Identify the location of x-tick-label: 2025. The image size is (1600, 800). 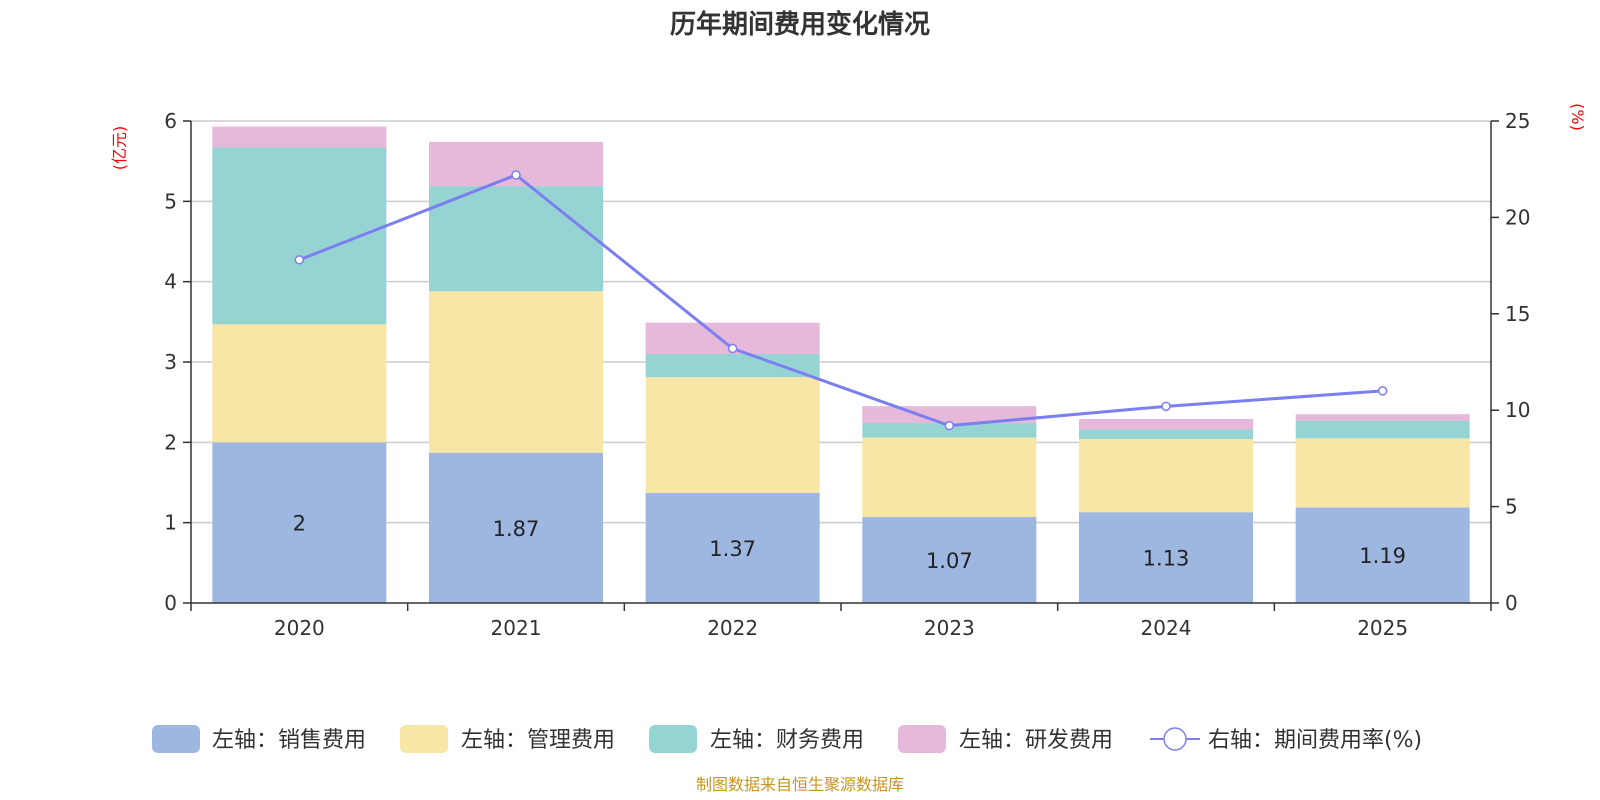
(1382, 628).